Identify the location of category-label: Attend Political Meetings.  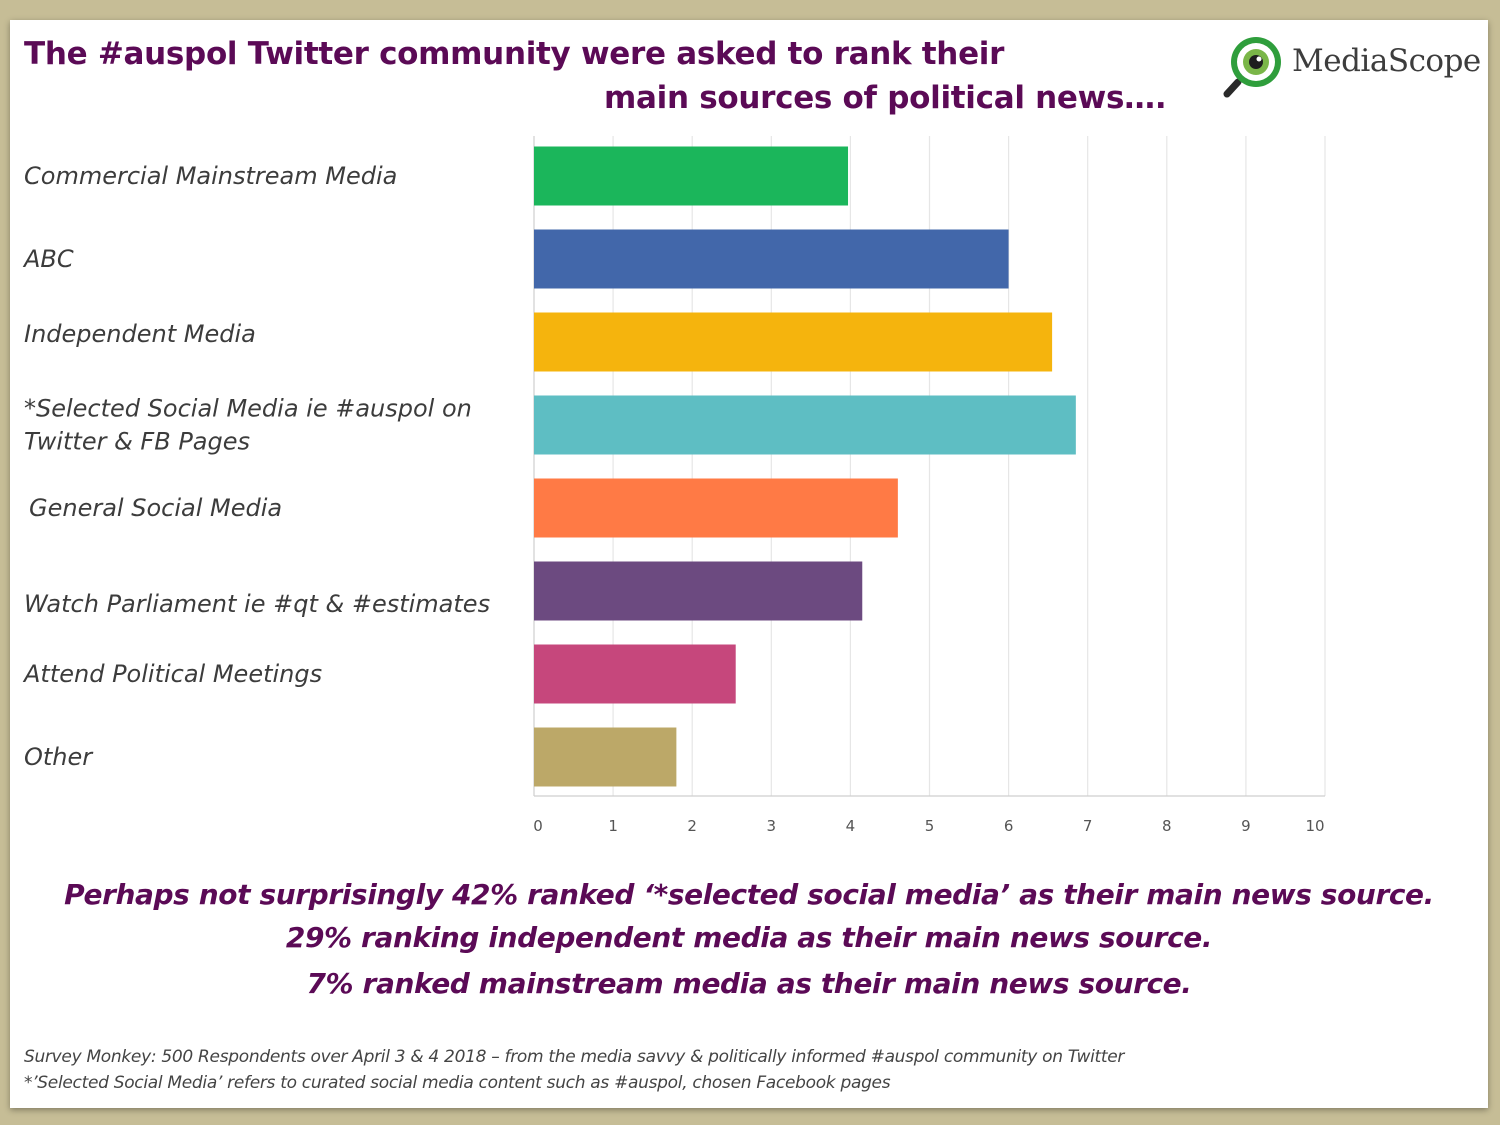
(172, 674).